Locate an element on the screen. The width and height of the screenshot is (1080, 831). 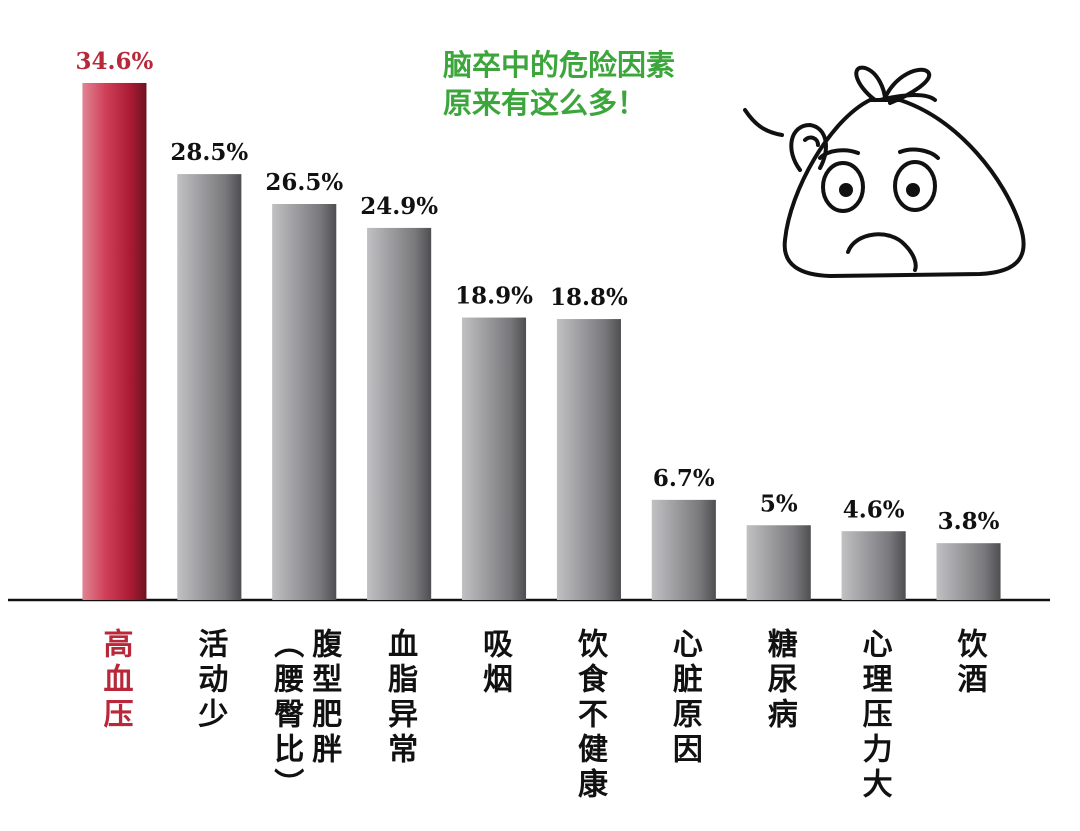
x-tick-label: 心脏原因 is located at coordinates (684, 698).